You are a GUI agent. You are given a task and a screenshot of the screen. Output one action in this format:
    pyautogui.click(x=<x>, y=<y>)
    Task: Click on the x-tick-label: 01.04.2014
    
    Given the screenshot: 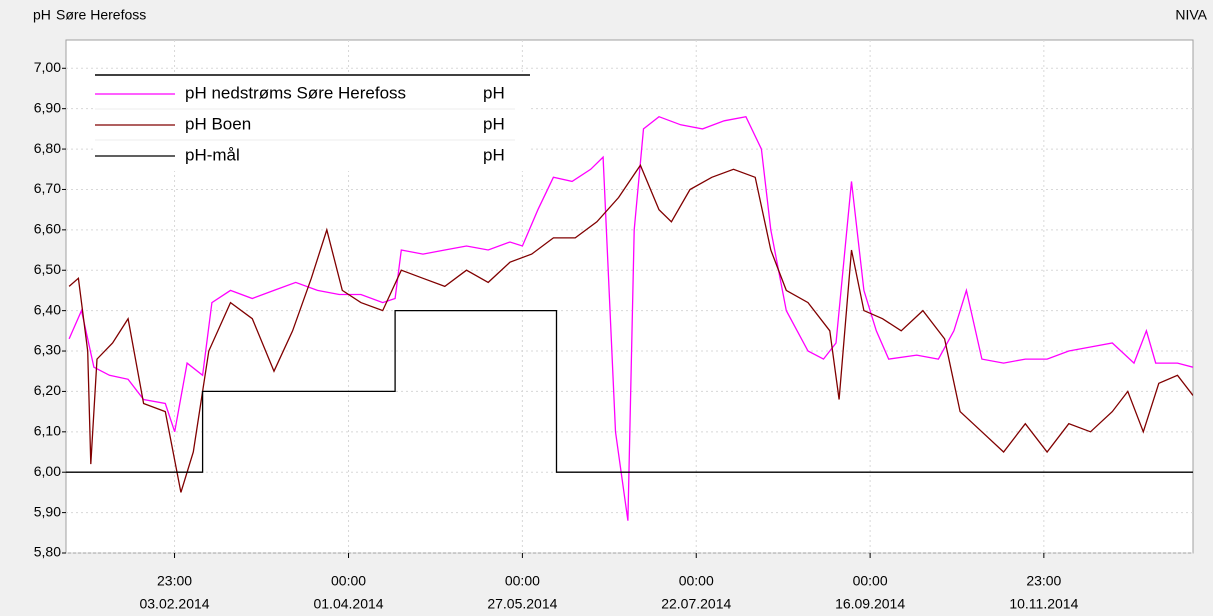 What is the action you would take?
    pyautogui.click(x=348, y=604)
    